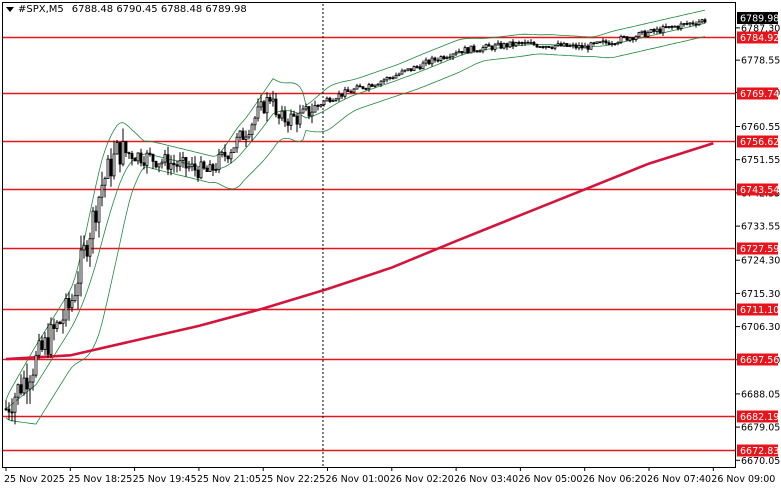  I want to click on level-price-tag: 6756.62, so click(758, 141).